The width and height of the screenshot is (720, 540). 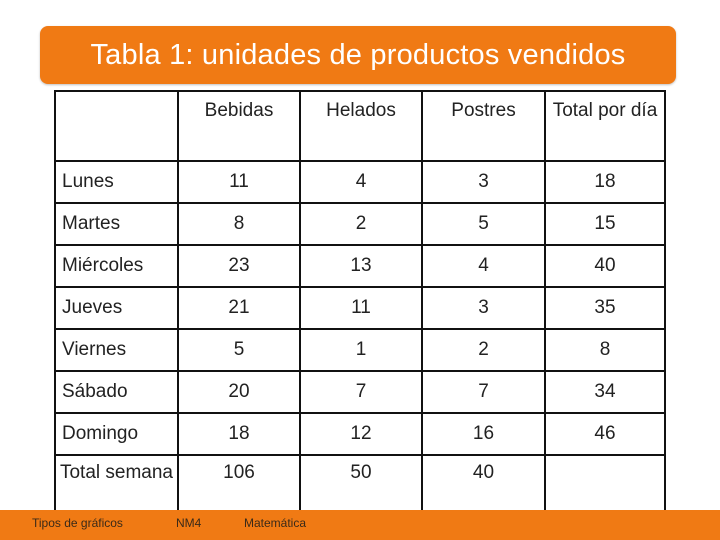 I want to click on table-cell: 12, so click(x=361, y=434).